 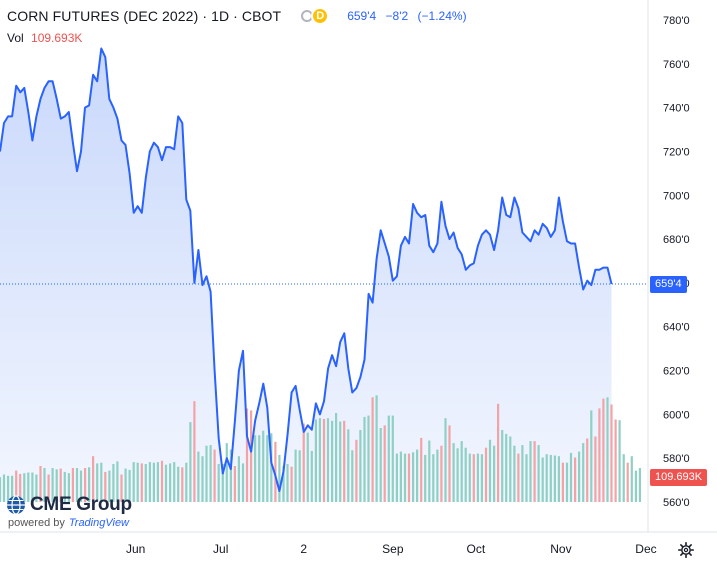 What do you see at coordinates (645, 549) in the screenshot?
I see `x-tick-label: Dec` at bounding box center [645, 549].